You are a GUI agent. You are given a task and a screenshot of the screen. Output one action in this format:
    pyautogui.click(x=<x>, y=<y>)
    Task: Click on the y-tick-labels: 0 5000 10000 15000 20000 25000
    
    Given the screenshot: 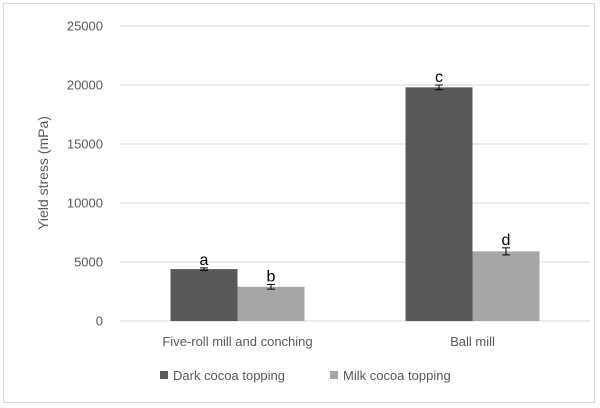 What is the action you would take?
    pyautogui.click(x=85, y=174)
    